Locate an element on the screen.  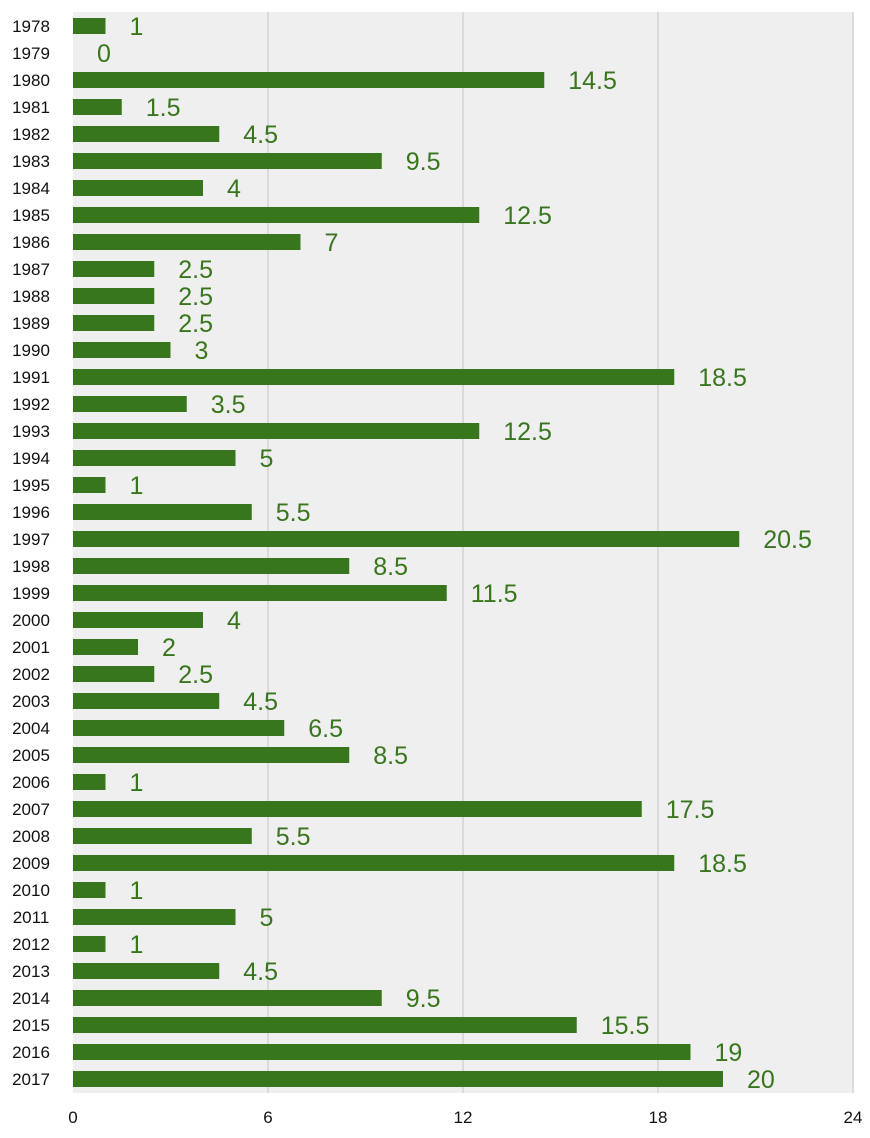
data-label: 0 is located at coordinates (104, 54).